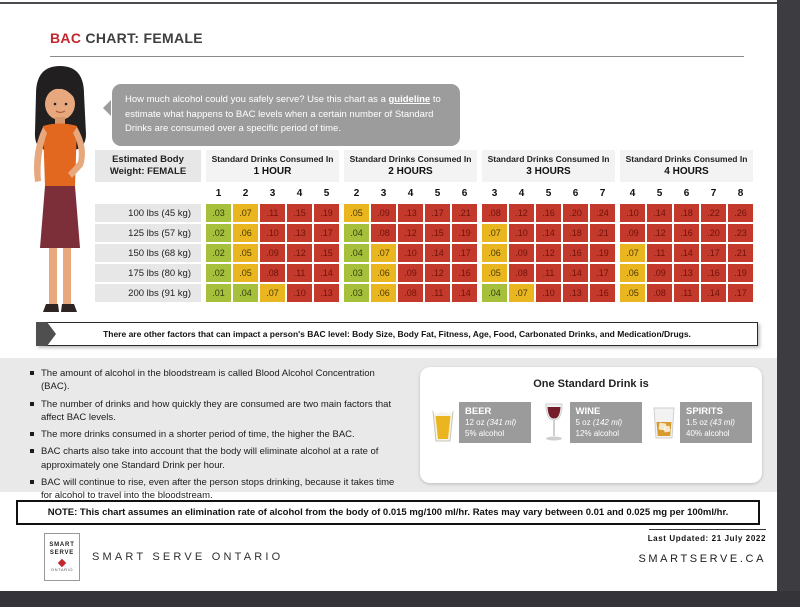 Image resolution: width=800 pixels, height=607 pixels. What do you see at coordinates (62, 553) in the screenshot?
I see `logo-line2: SERVE` at bounding box center [62, 553].